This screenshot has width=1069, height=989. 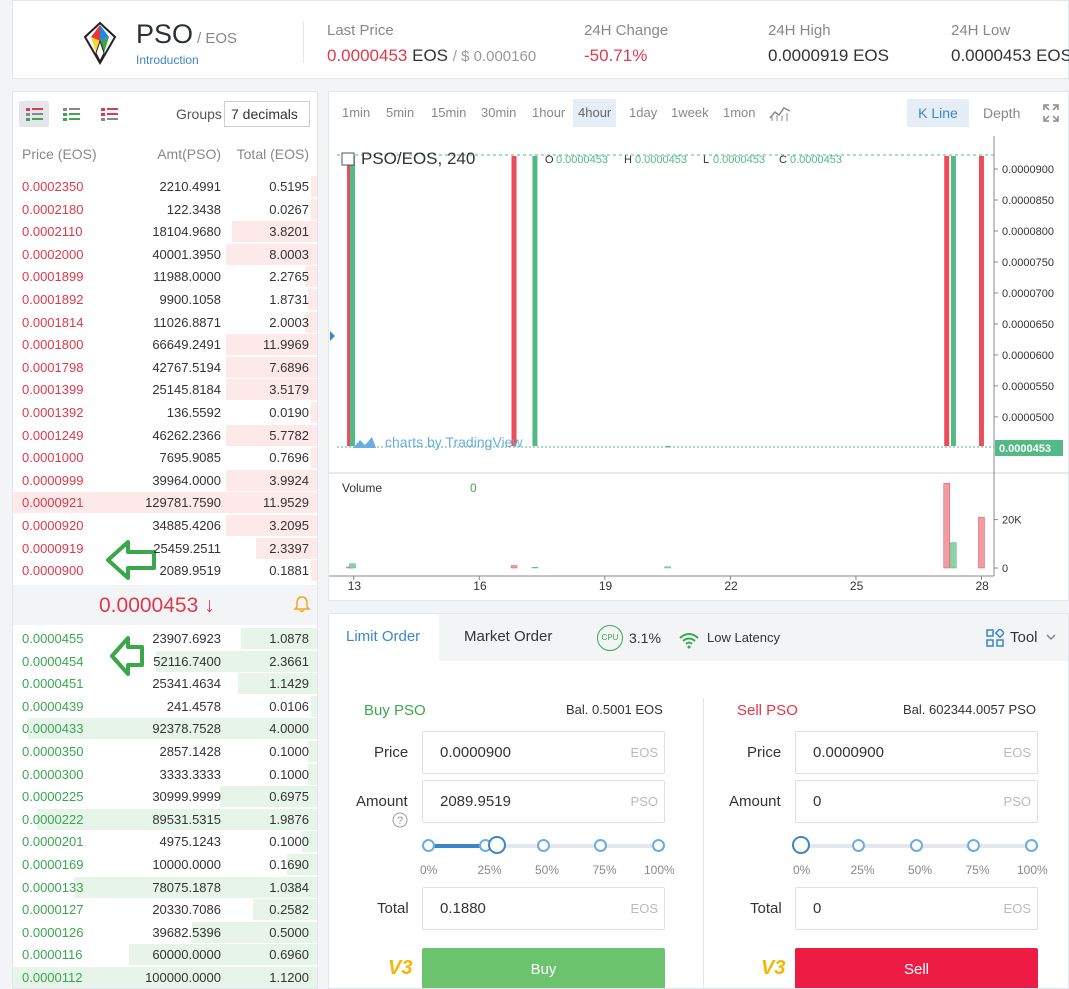 What do you see at coordinates (690, 112) in the screenshot?
I see `timeframe-1week: 1week` at bounding box center [690, 112].